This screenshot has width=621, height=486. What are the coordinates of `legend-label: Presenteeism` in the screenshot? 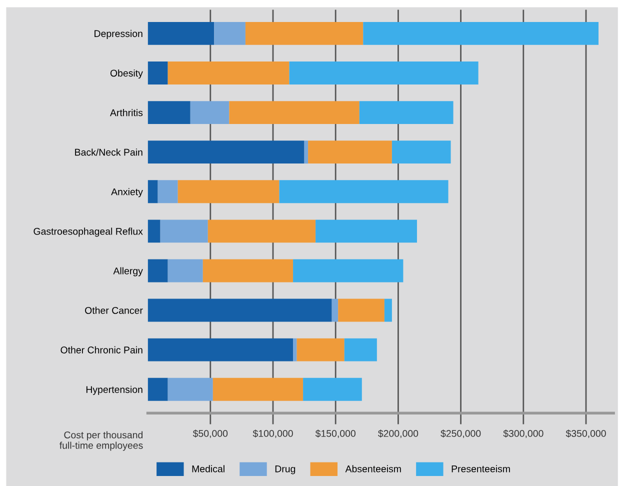 It's located at (481, 468).